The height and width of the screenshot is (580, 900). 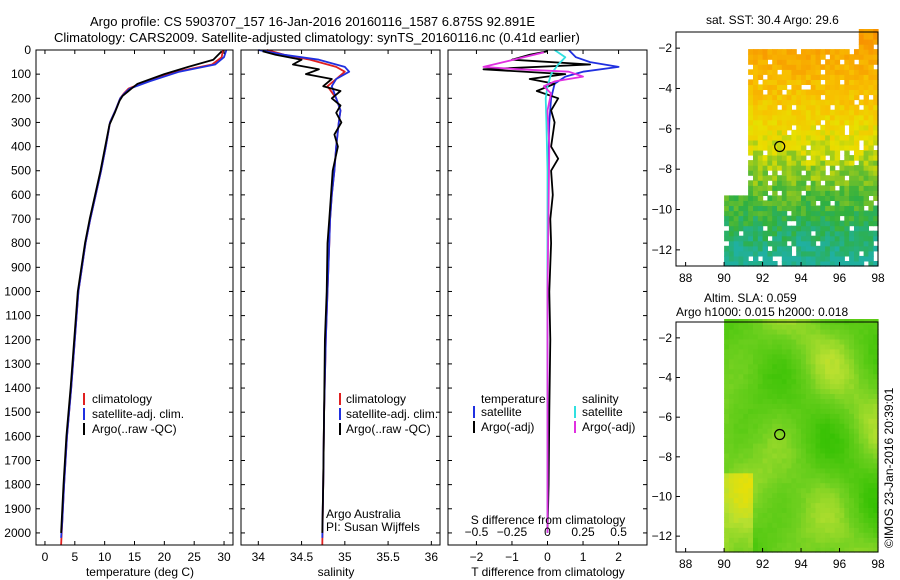 What do you see at coordinates (547, 557) in the screenshot?
I see `x-tick-label: 0` at bounding box center [547, 557].